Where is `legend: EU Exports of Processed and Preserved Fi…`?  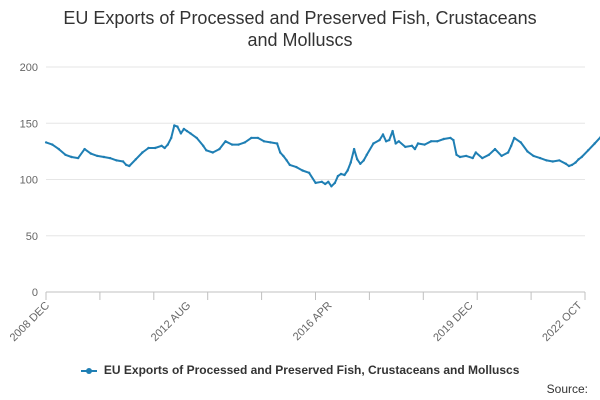
legend: EU Exports of Processed and Preserved Fi… is located at coordinates (300, 370).